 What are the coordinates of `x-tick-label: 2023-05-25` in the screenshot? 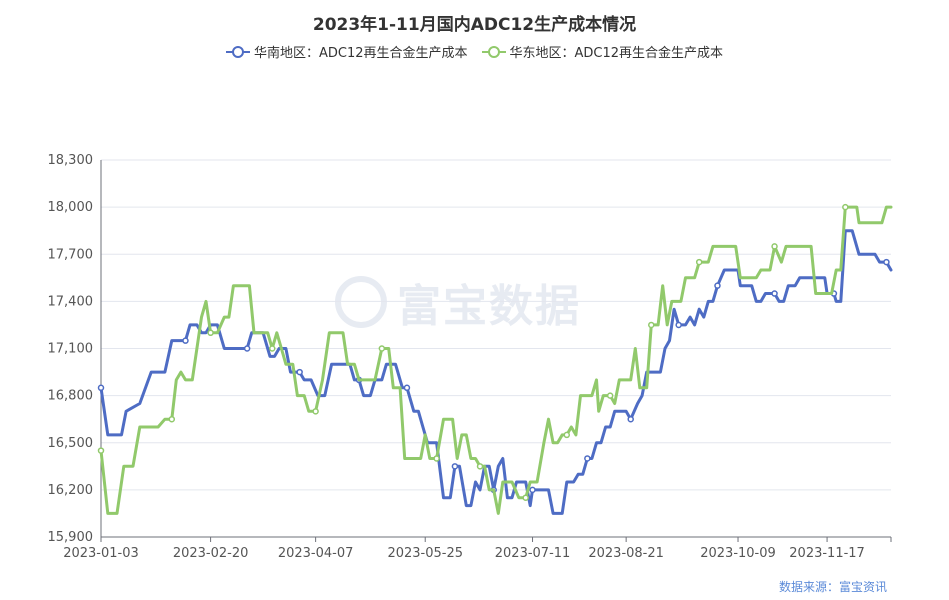 It's located at (425, 553).